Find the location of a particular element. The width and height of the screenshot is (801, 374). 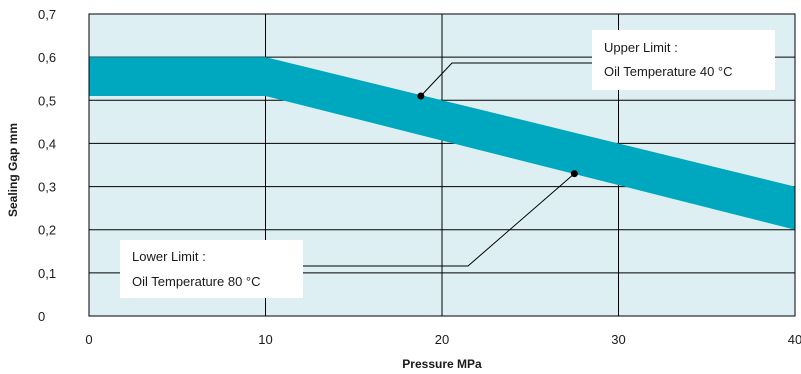

x-tick-labels: 0 10 20 30 40 is located at coordinates (443, 339).